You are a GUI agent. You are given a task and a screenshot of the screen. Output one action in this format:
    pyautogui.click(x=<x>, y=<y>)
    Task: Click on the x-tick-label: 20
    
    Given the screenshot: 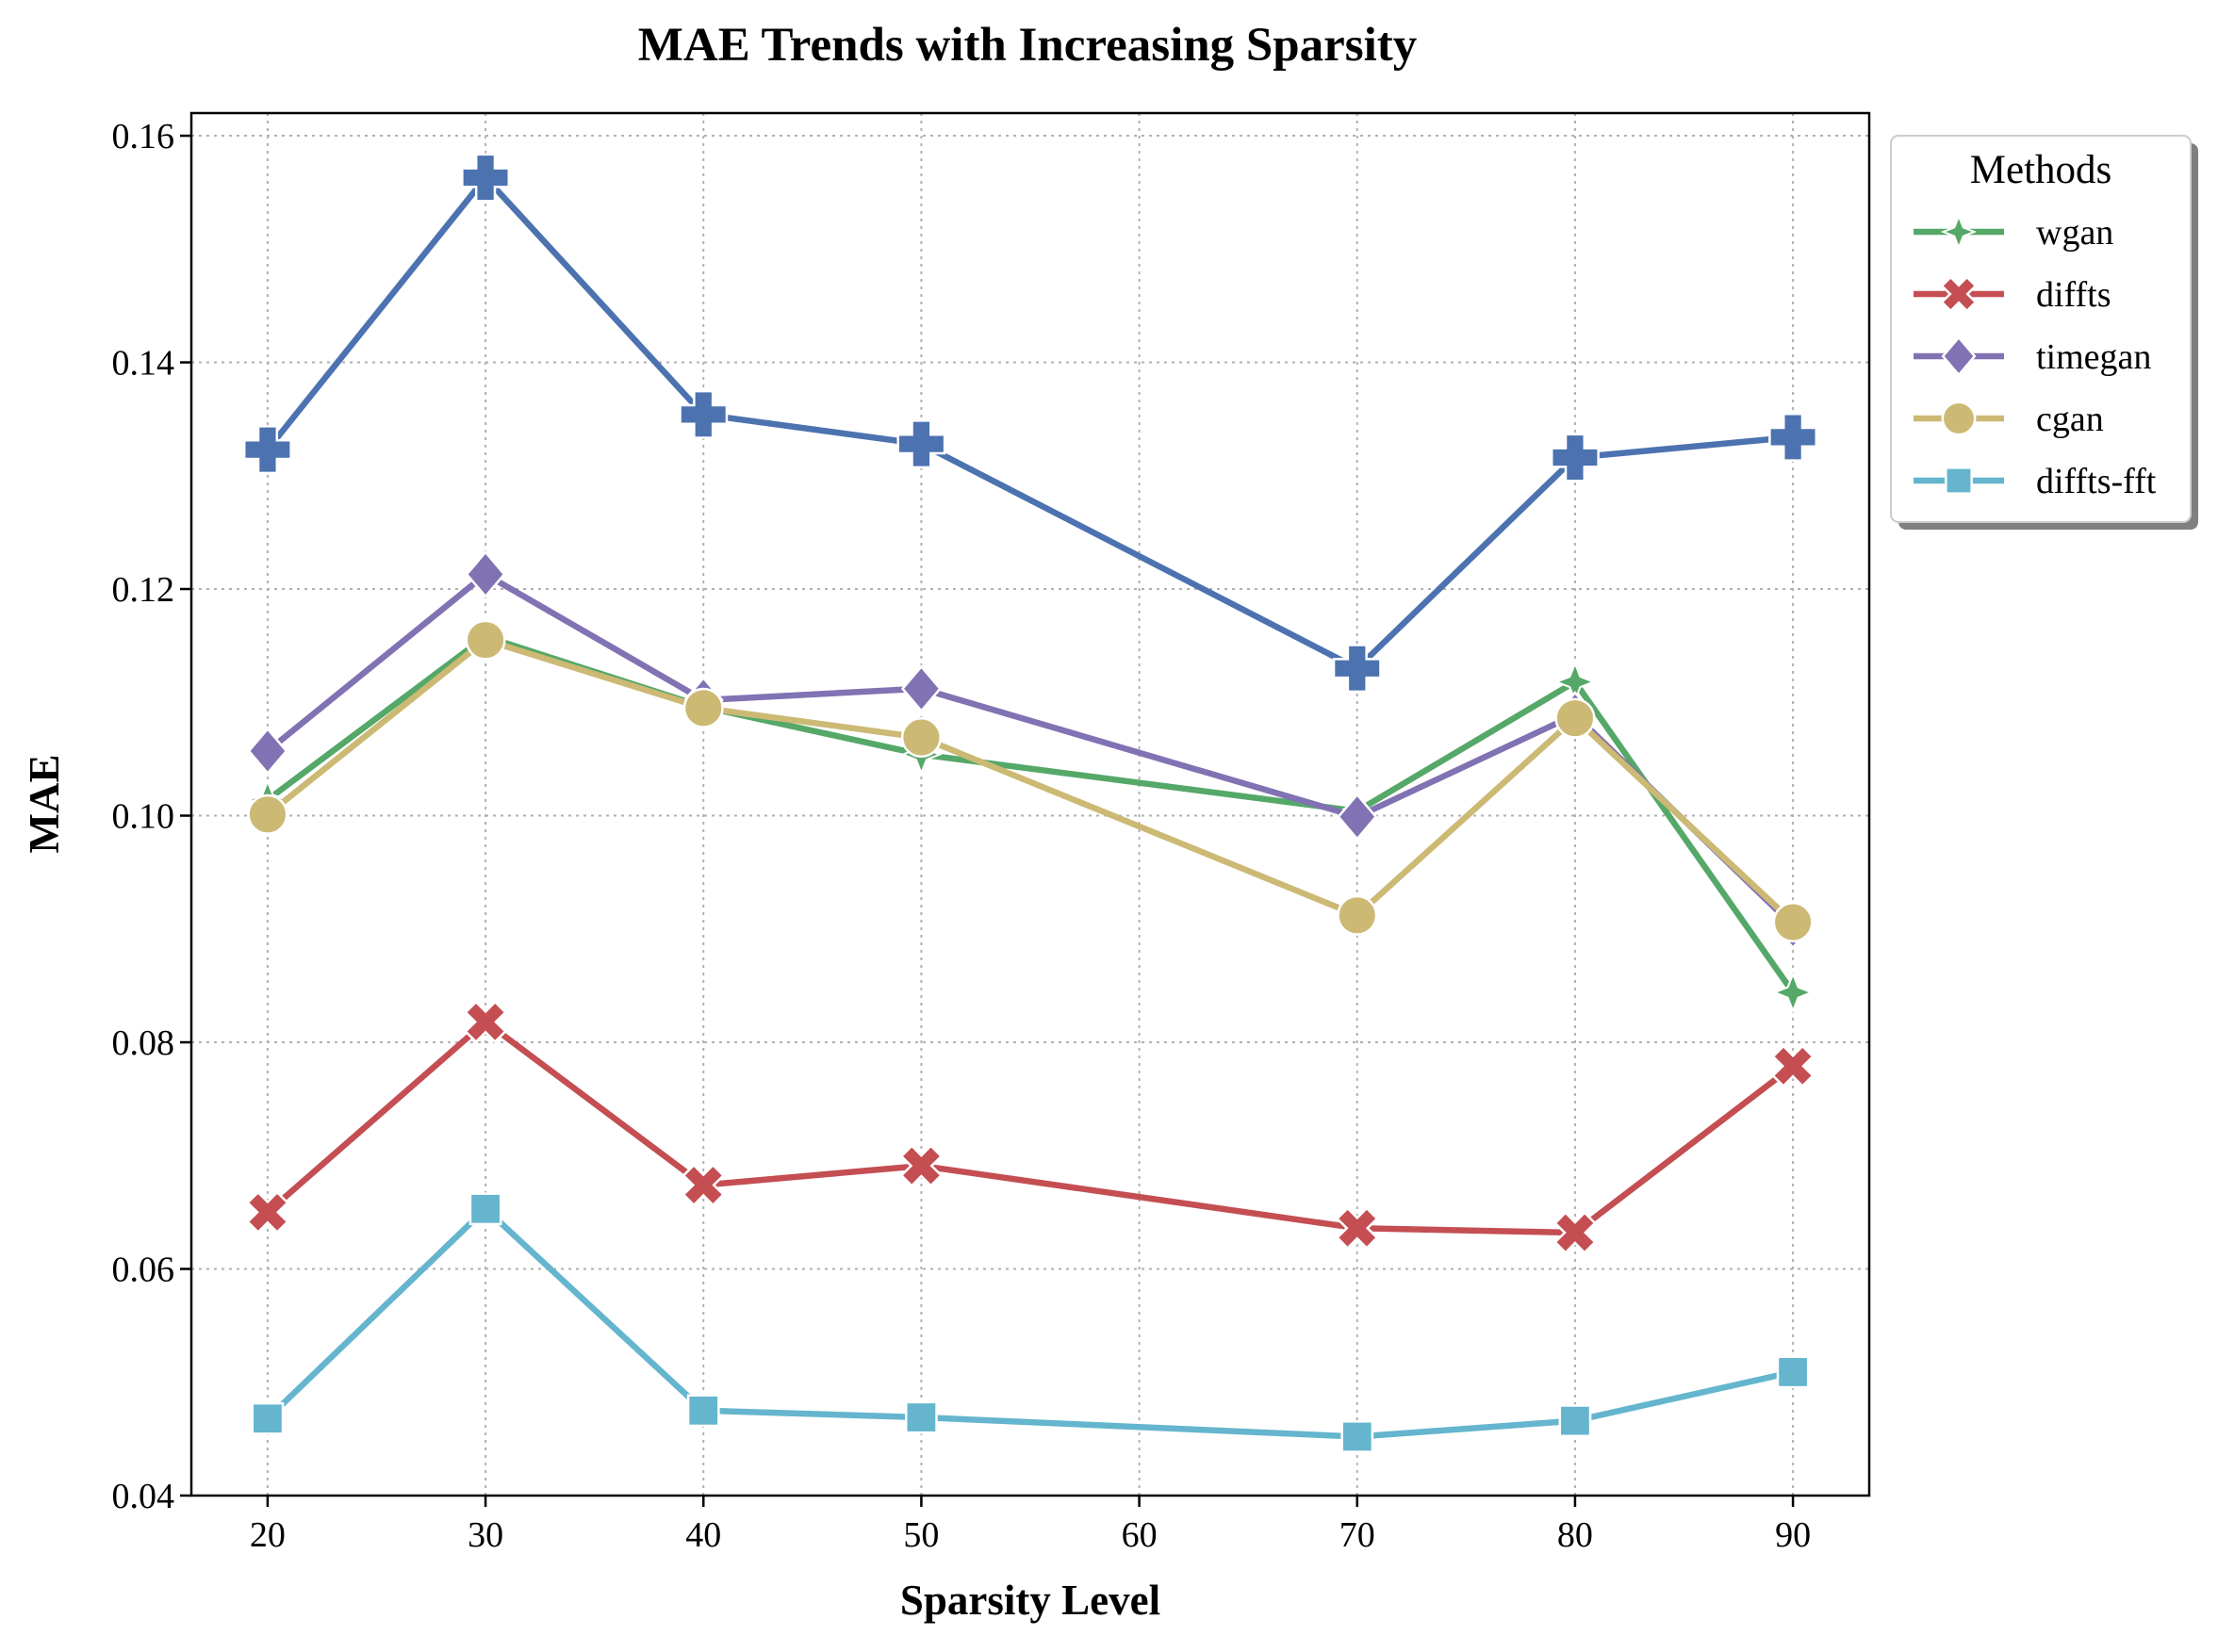 What is the action you would take?
    pyautogui.click(x=268, y=1535)
    